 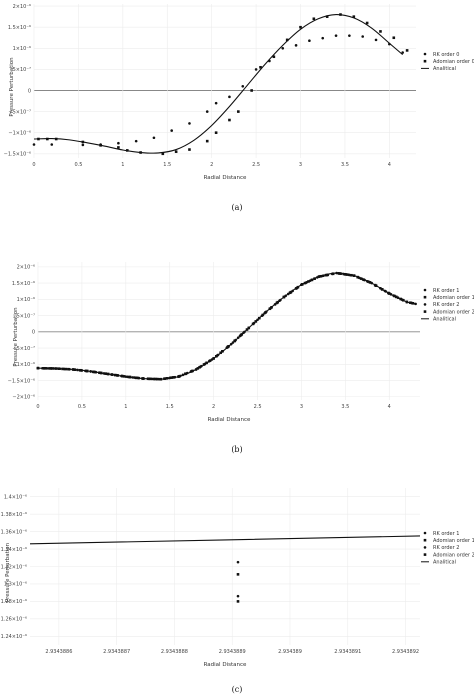 What do you see at coordinates (389, 165) in the screenshot?
I see `x-tick-label: 4` at bounding box center [389, 165].